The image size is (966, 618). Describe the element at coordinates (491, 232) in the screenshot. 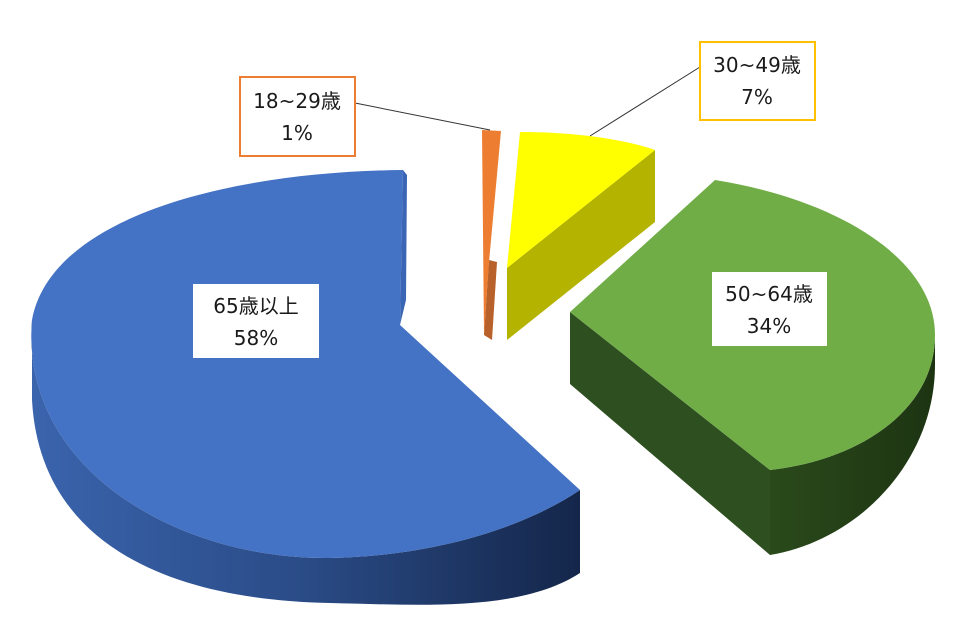

I see `slice-18-29-top` at that location.